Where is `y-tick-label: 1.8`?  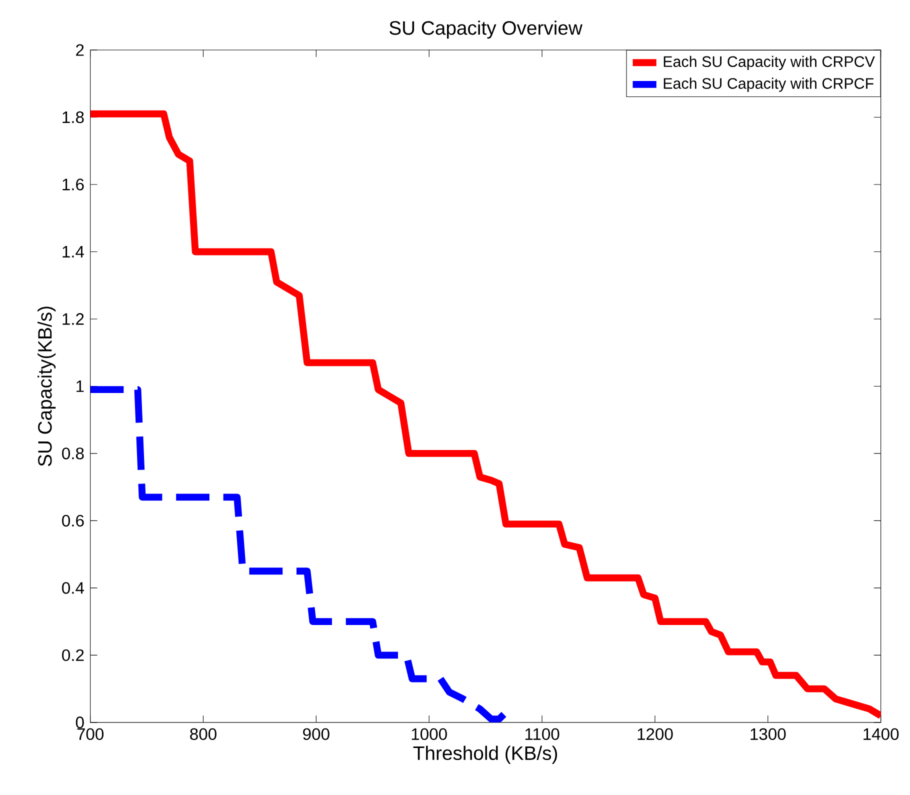
y-tick-label: 1.8 is located at coordinates (73, 118).